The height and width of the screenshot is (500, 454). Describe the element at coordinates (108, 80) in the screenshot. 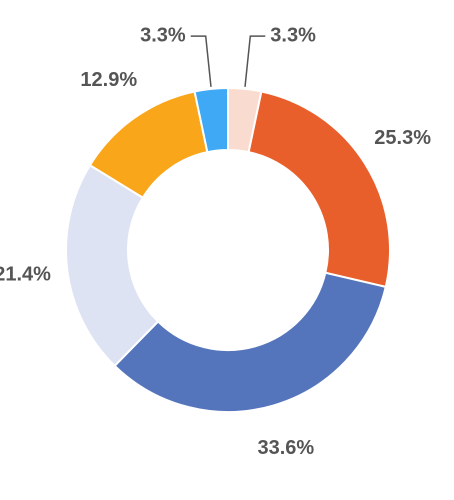

I see `data-label: 12.9%` at that location.